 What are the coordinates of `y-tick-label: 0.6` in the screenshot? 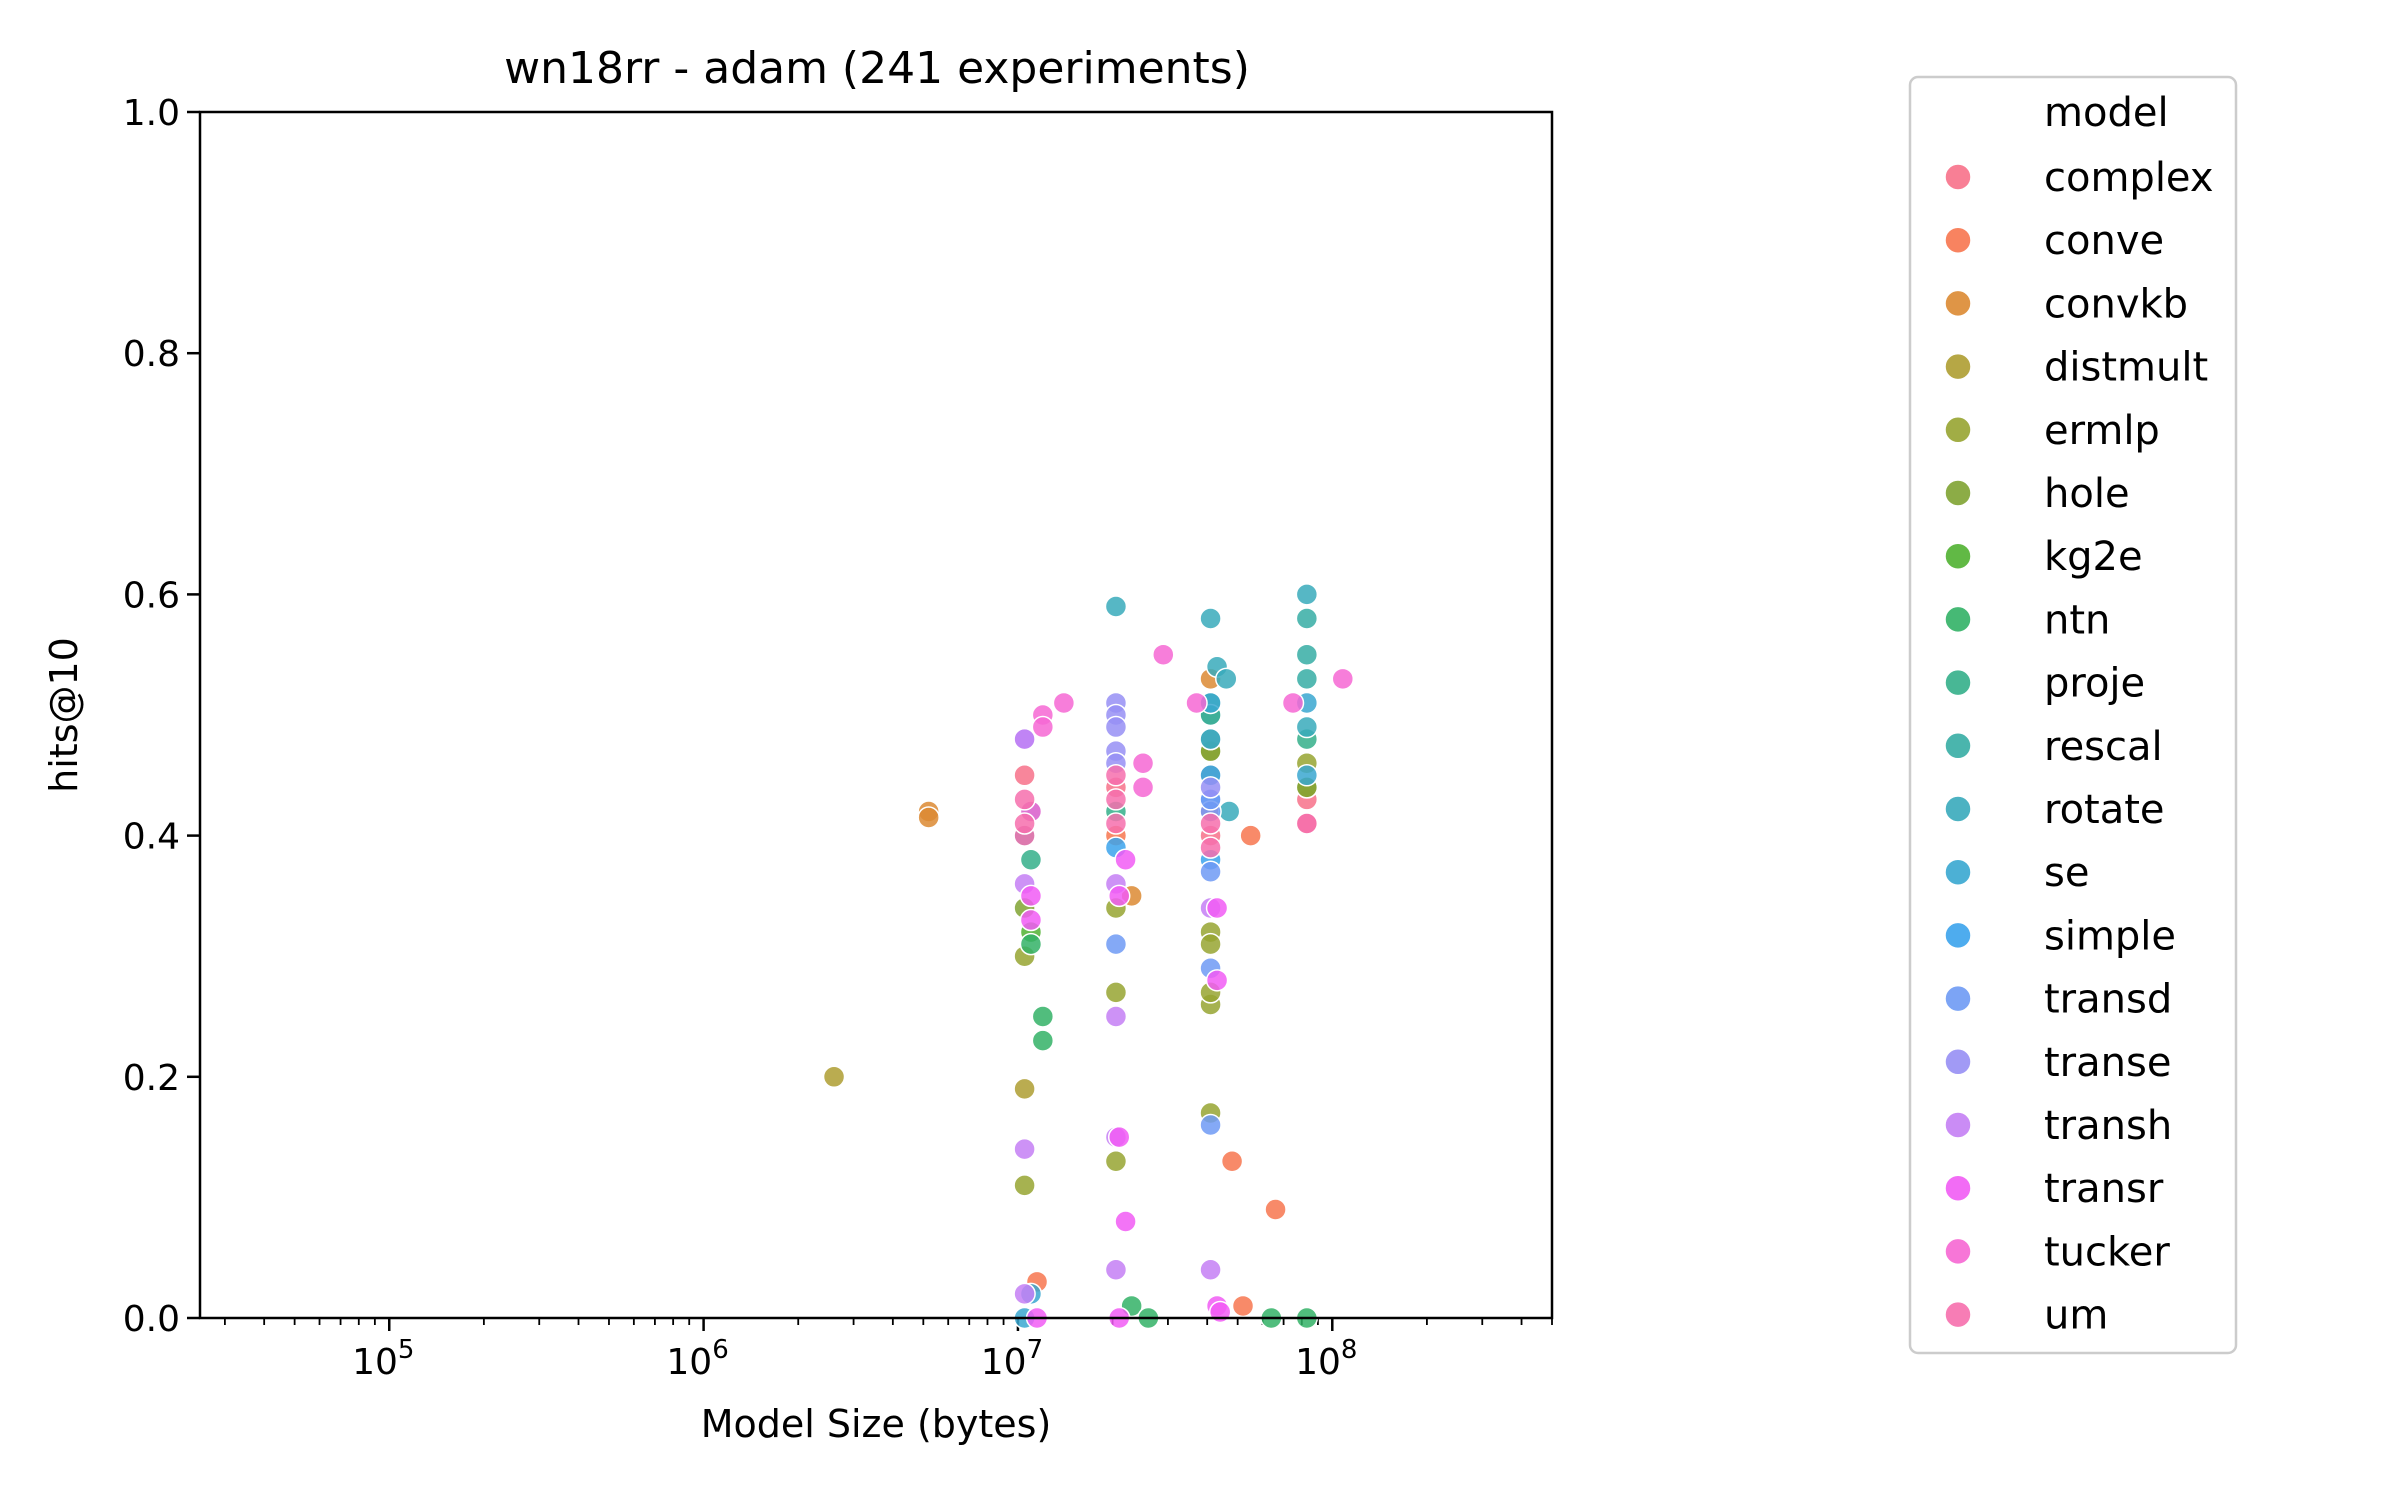 It's located at (151, 595).